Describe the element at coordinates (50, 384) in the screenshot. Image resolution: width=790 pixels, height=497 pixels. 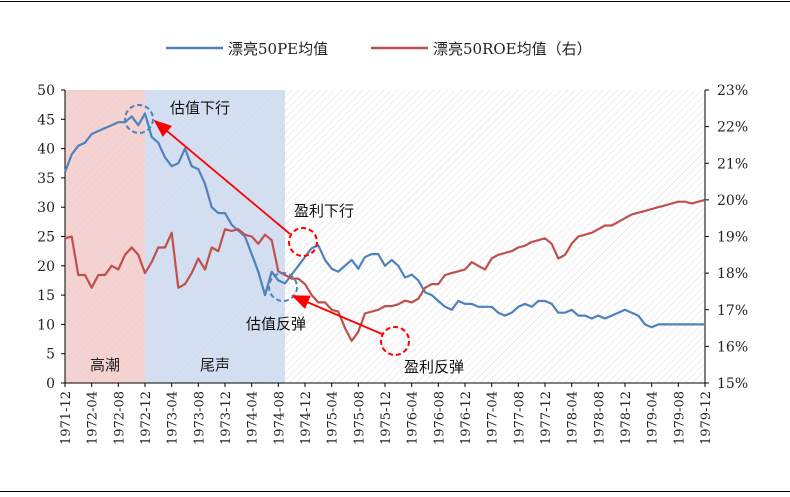
I see `left-y-tick-label: 0` at that location.